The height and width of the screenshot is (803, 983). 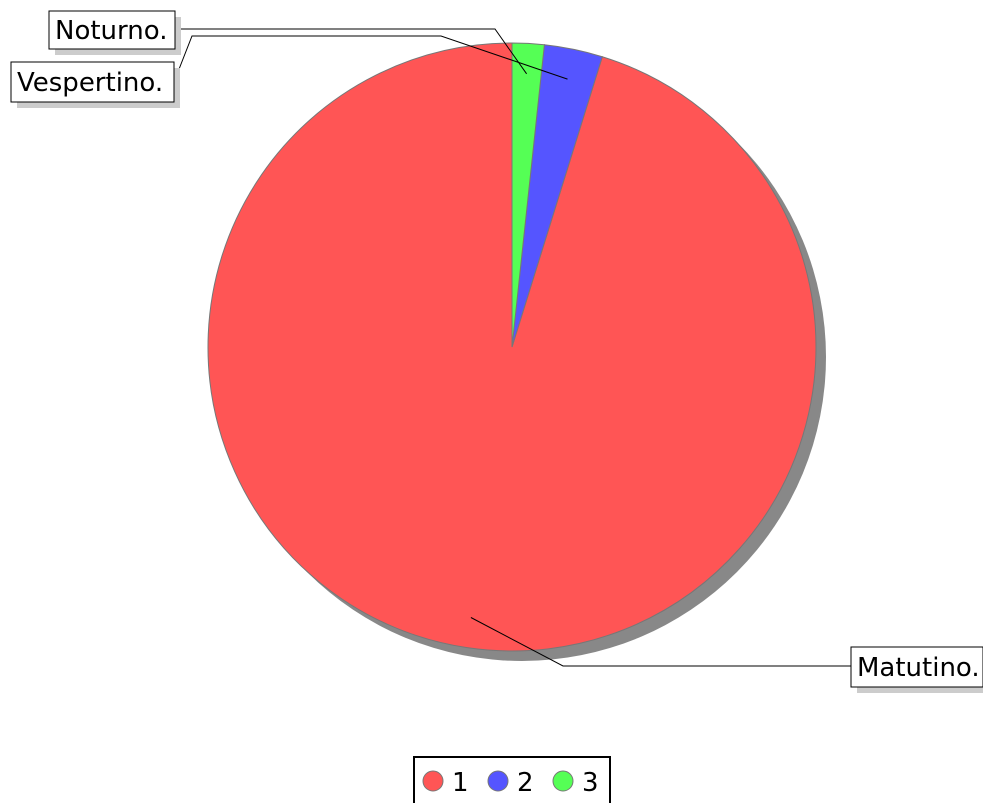 I want to click on slice-label-text: Vespertino., so click(x=90, y=83).